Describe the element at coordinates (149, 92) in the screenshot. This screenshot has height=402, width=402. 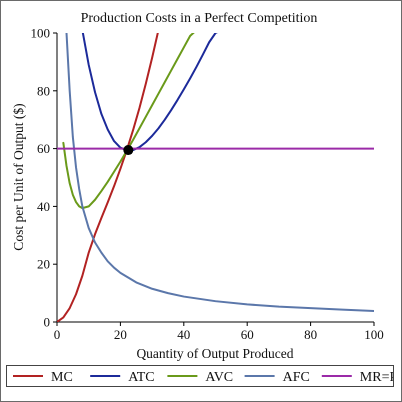
I see `series-line-atc` at that location.